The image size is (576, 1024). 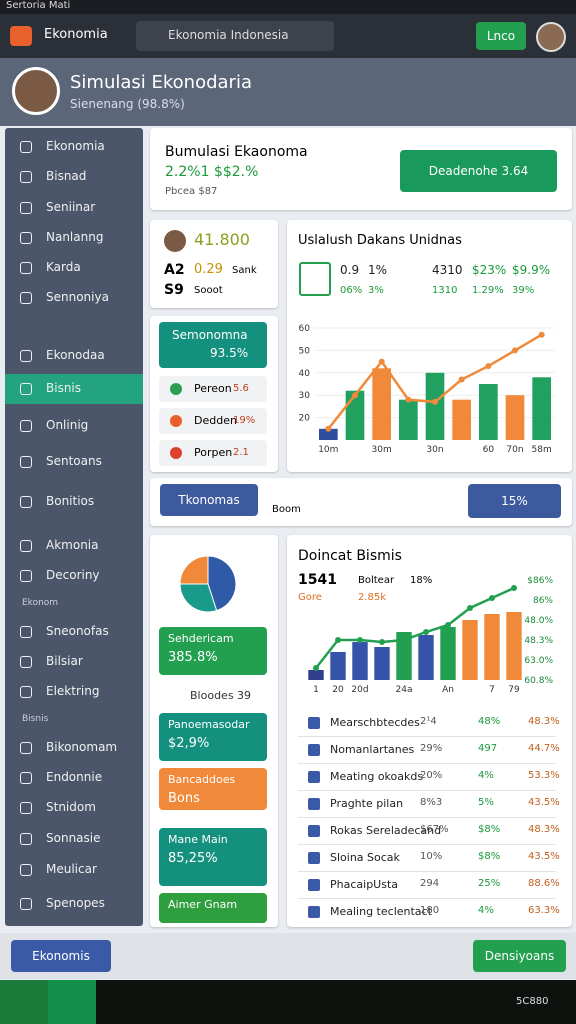 What do you see at coordinates (208, 290) in the screenshot?
I see `profile-text: Sooot` at bounding box center [208, 290].